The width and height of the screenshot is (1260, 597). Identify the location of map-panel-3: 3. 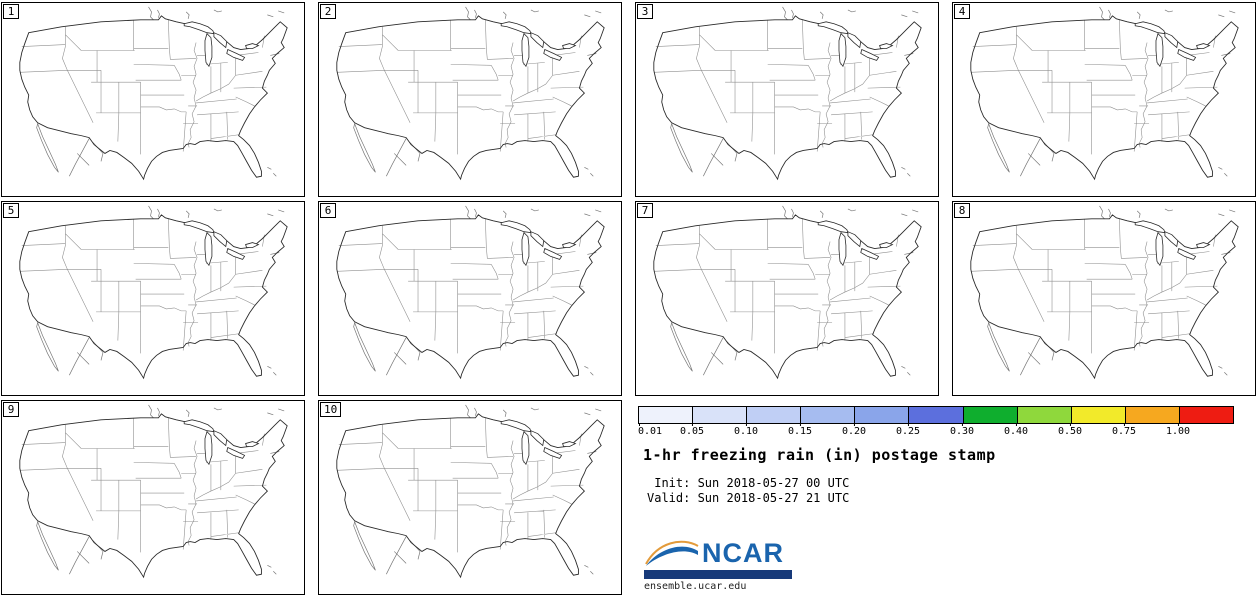
(787, 99).